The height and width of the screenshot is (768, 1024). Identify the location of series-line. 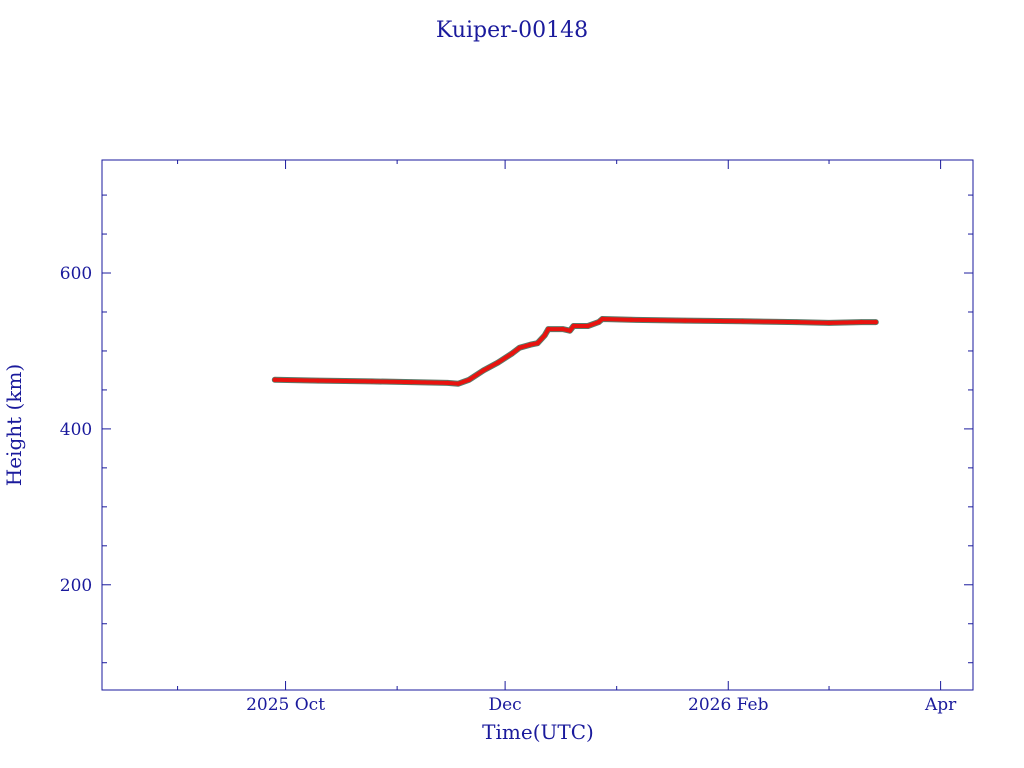
(575, 351).